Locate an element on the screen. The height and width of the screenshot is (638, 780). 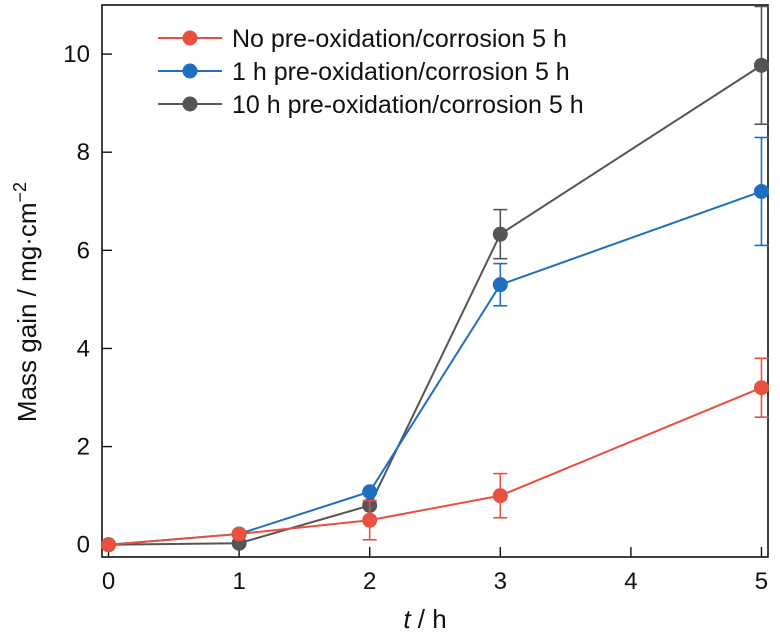
x-tick-label: 4 is located at coordinates (630, 581).